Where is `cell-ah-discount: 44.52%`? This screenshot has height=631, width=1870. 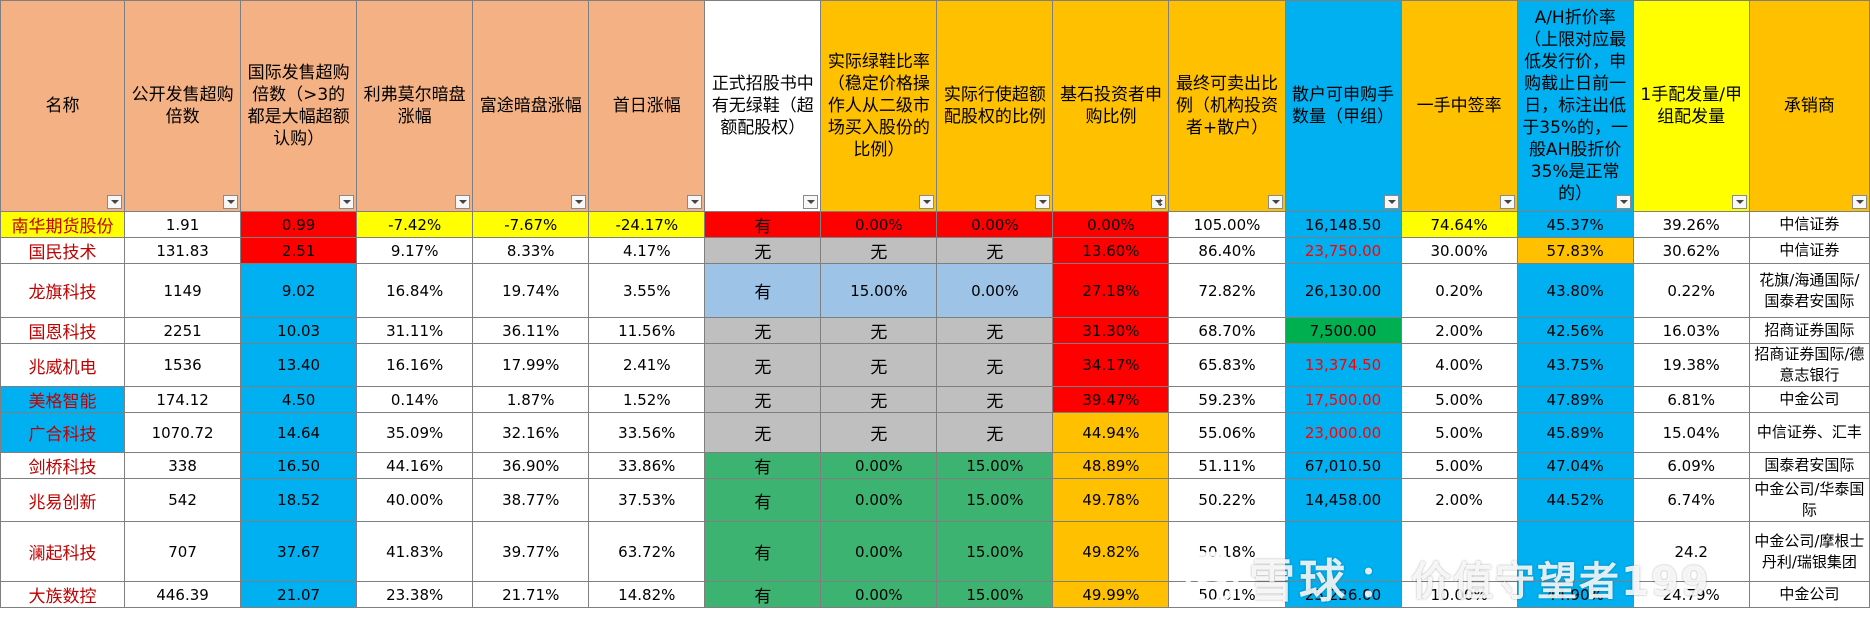 cell-ah-discount: 44.52% is located at coordinates (1575, 500).